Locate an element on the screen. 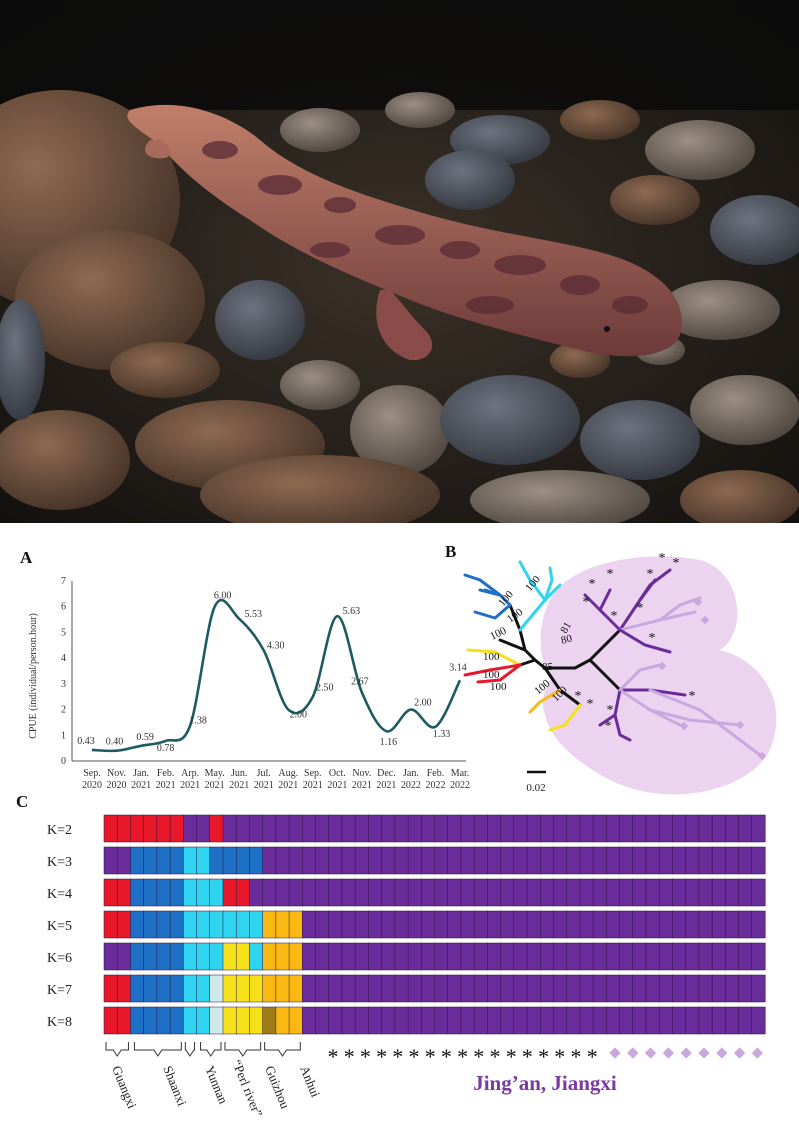 Image resolution: width=799 pixels, height=1133 pixels. data-label: 1.33 is located at coordinates (442, 734).